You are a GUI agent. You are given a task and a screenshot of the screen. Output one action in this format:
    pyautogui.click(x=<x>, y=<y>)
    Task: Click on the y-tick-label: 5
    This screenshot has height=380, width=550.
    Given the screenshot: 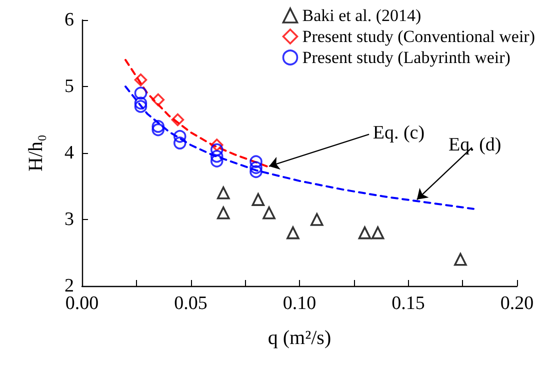 What is the action you would take?
    pyautogui.click(x=69, y=86)
    